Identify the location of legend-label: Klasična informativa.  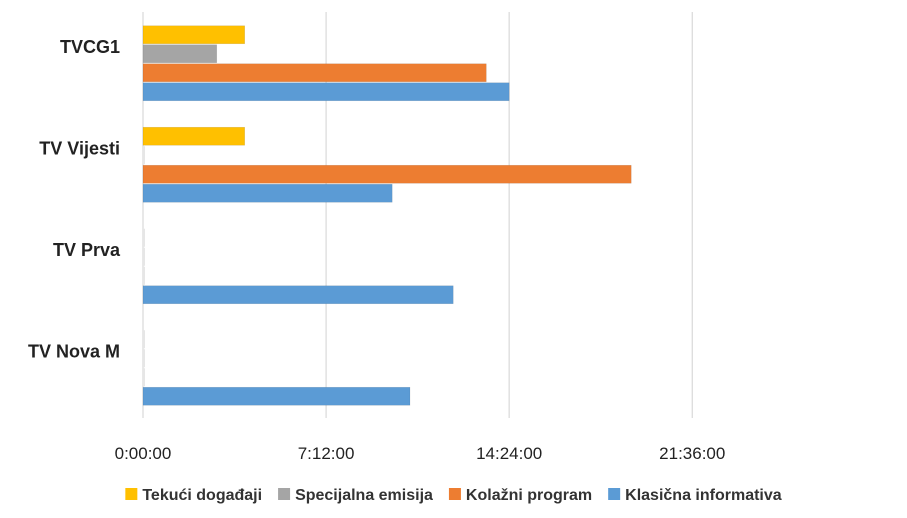
(703, 495).